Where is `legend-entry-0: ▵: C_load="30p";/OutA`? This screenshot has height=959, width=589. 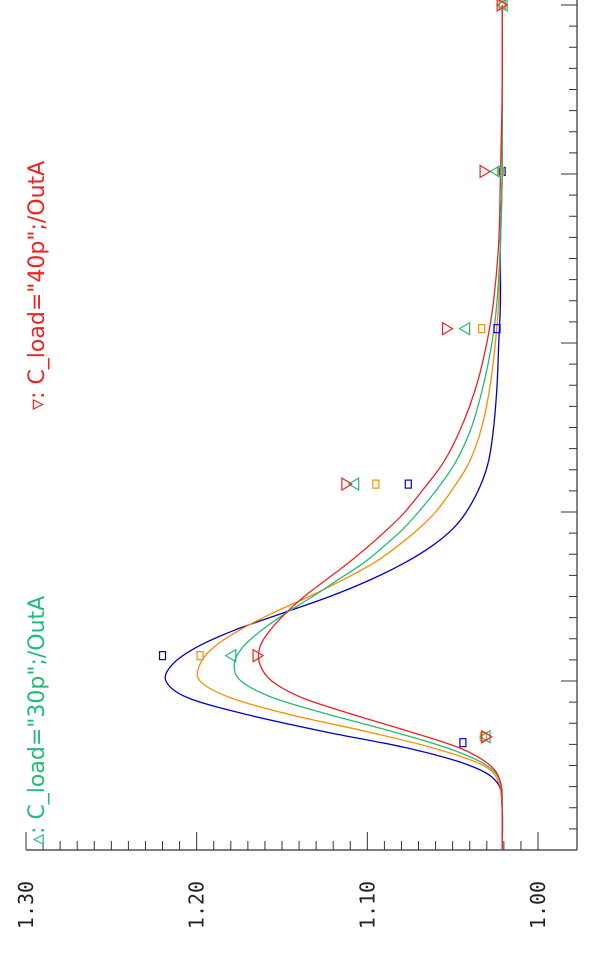 legend-entry-0: ▵: C_load="30p";/OutA is located at coordinates (37, 720).